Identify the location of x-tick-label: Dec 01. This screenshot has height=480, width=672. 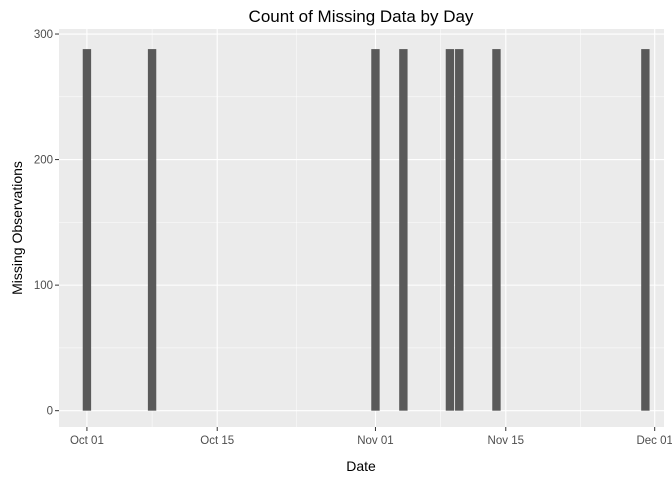
(654, 441).